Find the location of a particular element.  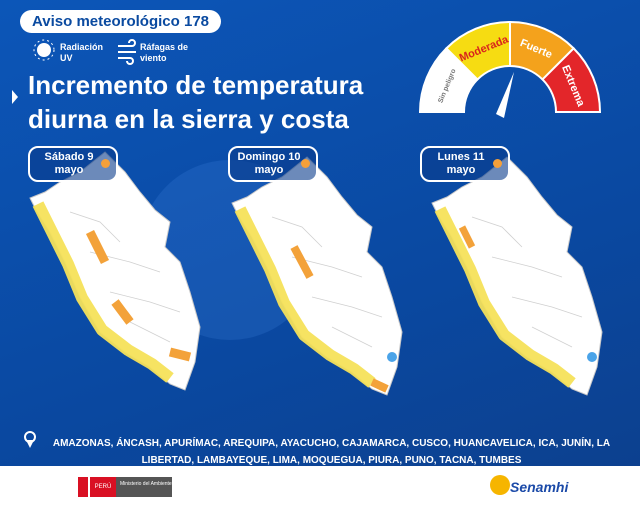

day-label: Lunes 11 mayo is located at coordinates (465, 164).